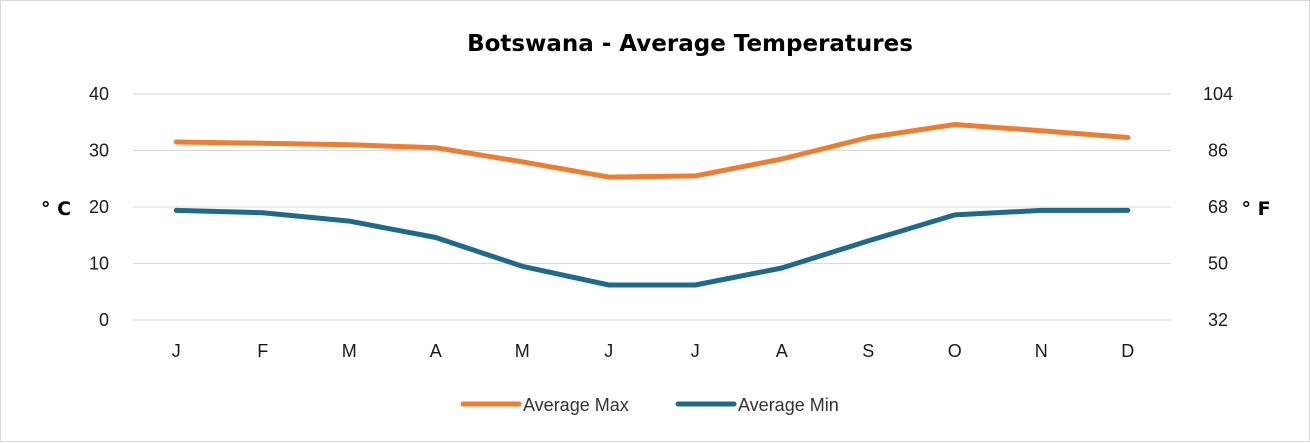 Image resolution: width=1310 pixels, height=443 pixels. I want to click on y-axis-right-ticks: 32 50 68 86 104, so click(1218, 207).